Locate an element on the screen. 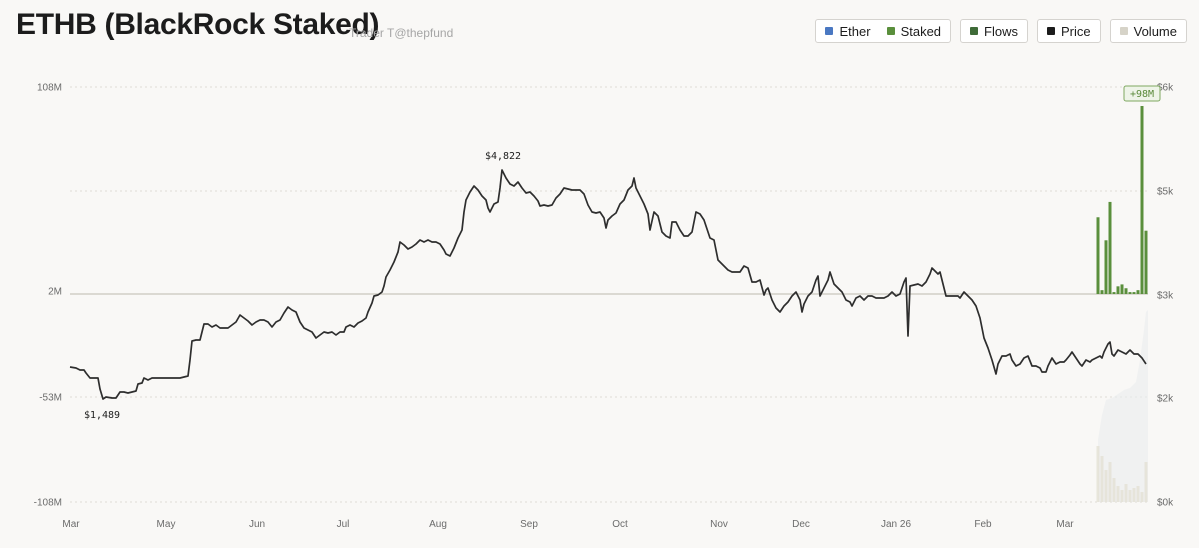 This screenshot has width=1199, height=548. legend-flows-label: Flows is located at coordinates (1001, 31).